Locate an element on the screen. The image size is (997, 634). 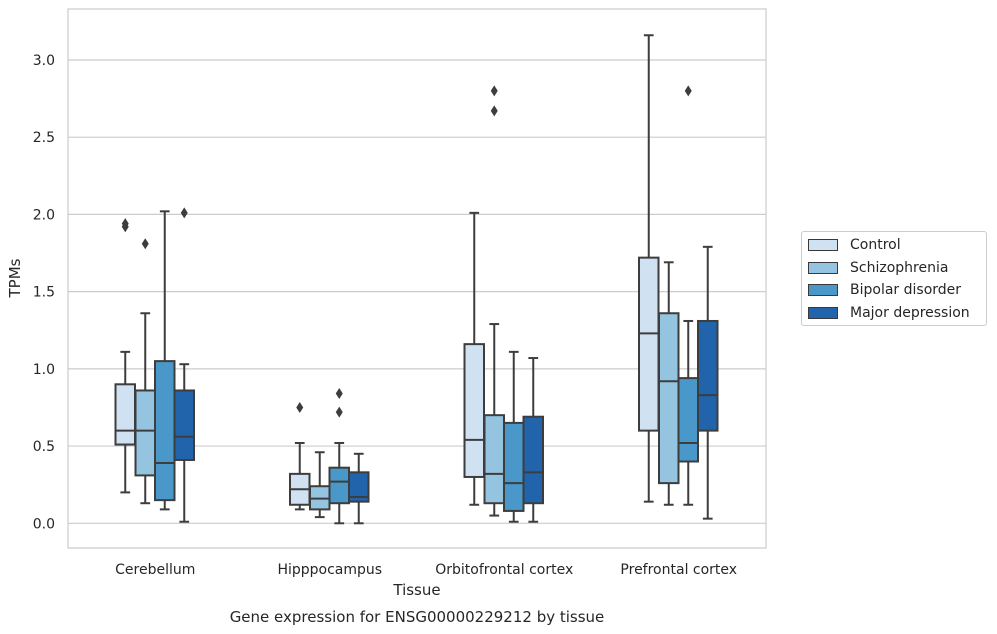
legend-swatch-schizophrenia is located at coordinates (823, 268).